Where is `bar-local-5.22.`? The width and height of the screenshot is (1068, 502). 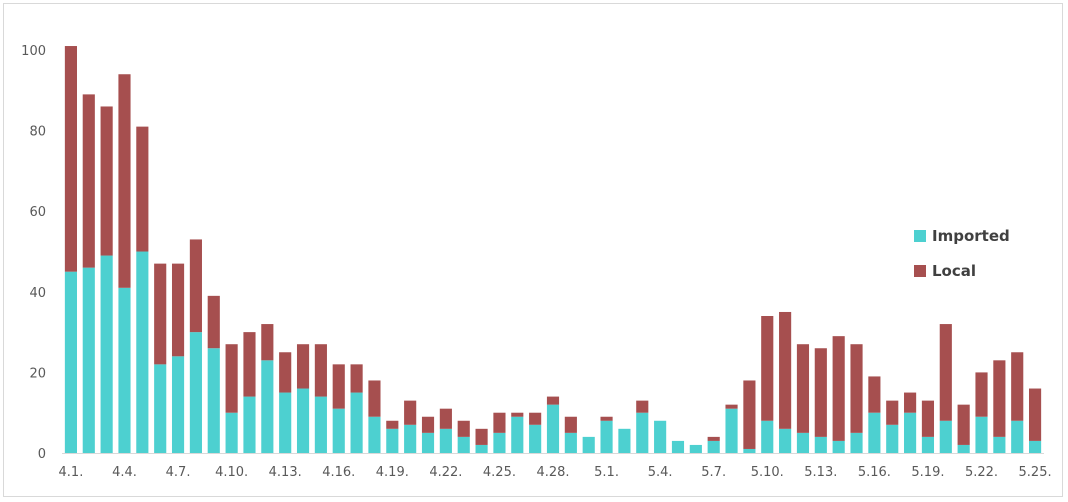
bar-local-5.22. is located at coordinates (981, 394).